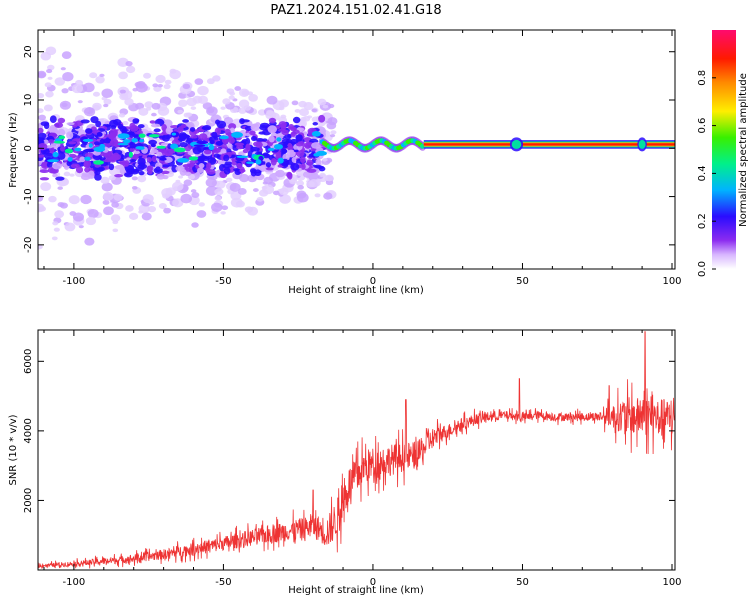 The width and height of the screenshot is (750, 600). I want to click on colorbar-tick-label: 0.8, so click(702, 78).